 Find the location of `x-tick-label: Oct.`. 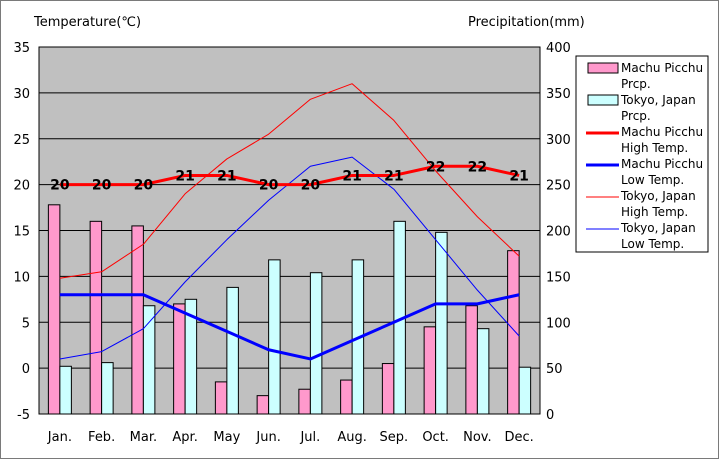

x-tick-label: Oct. is located at coordinates (435, 437).